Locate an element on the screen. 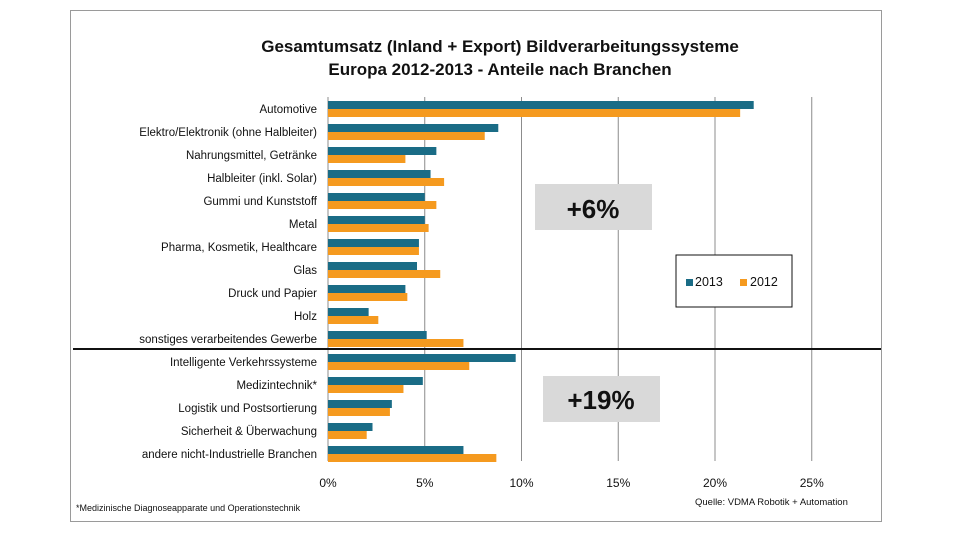  x-tick-label: 10% is located at coordinates (521, 483).